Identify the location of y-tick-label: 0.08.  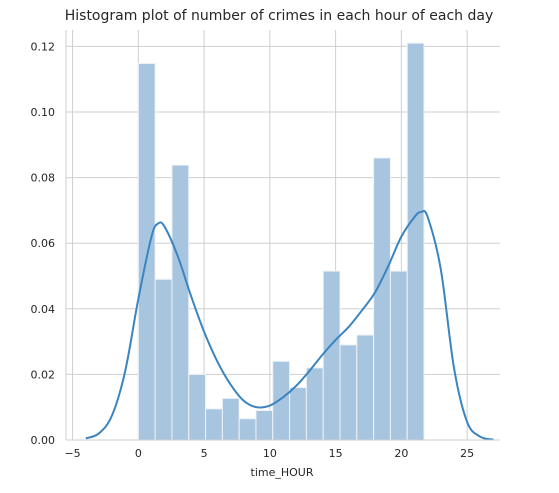
(43, 178).